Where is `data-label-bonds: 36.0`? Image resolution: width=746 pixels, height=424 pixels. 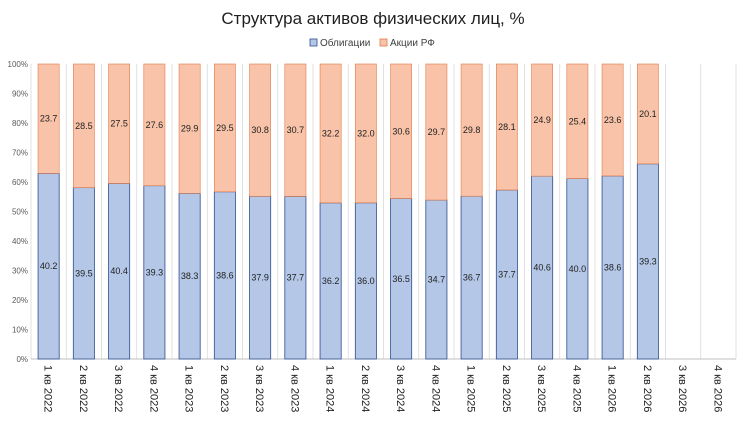
data-label-bonds: 36.0 is located at coordinates (366, 281).